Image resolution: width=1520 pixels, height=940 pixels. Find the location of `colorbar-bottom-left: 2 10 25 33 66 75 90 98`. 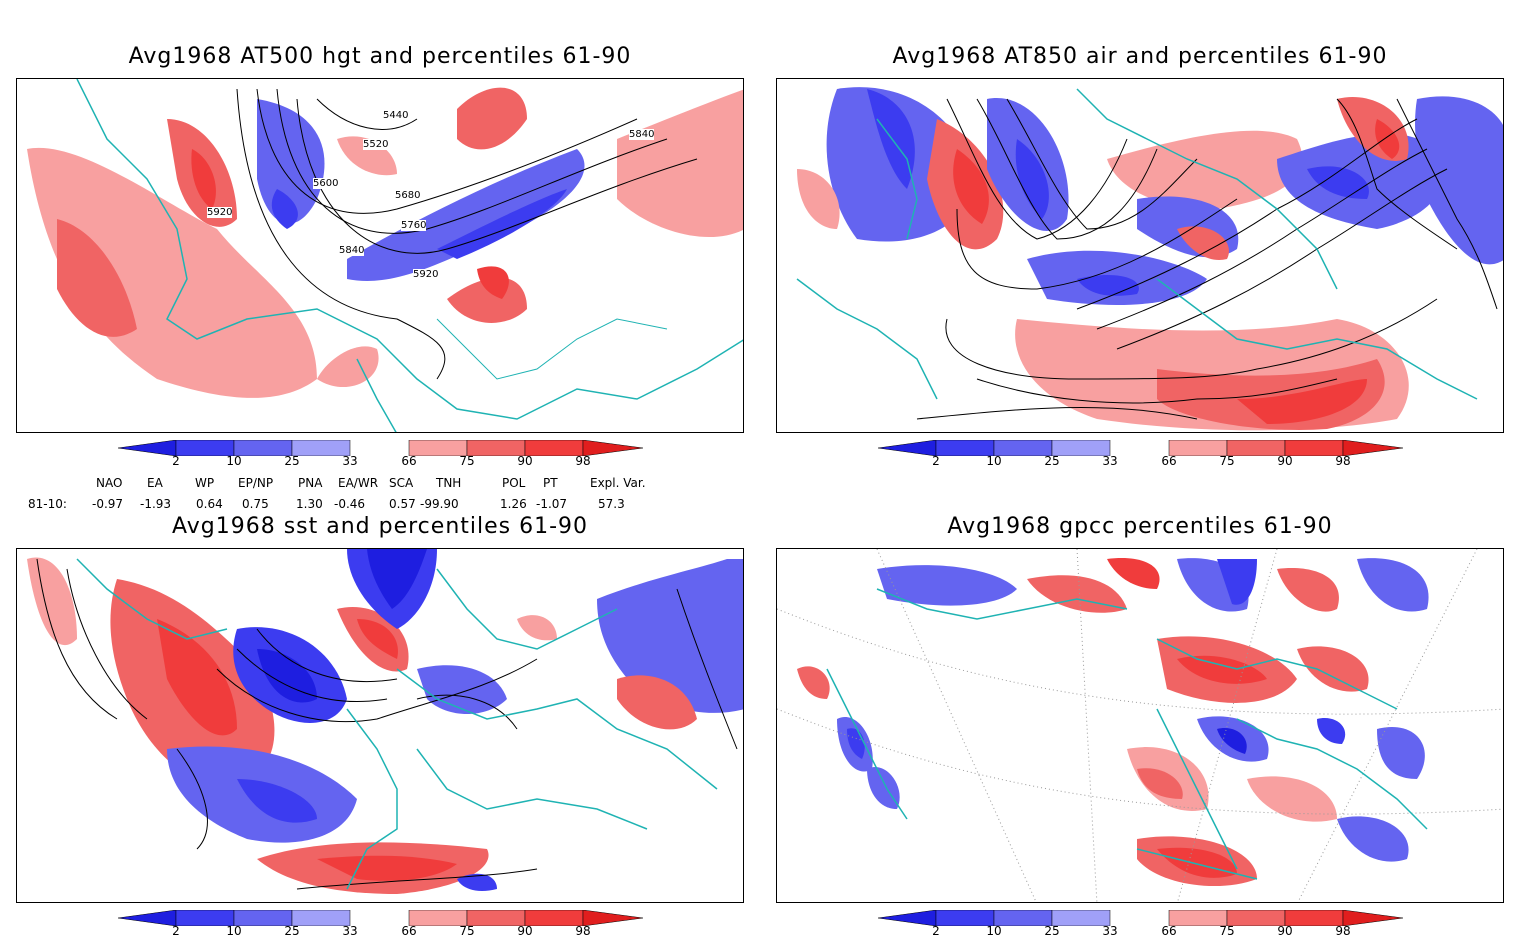

colorbar-bottom-left: 2 10 25 33 66 75 90 98 is located at coordinates (380, 925).